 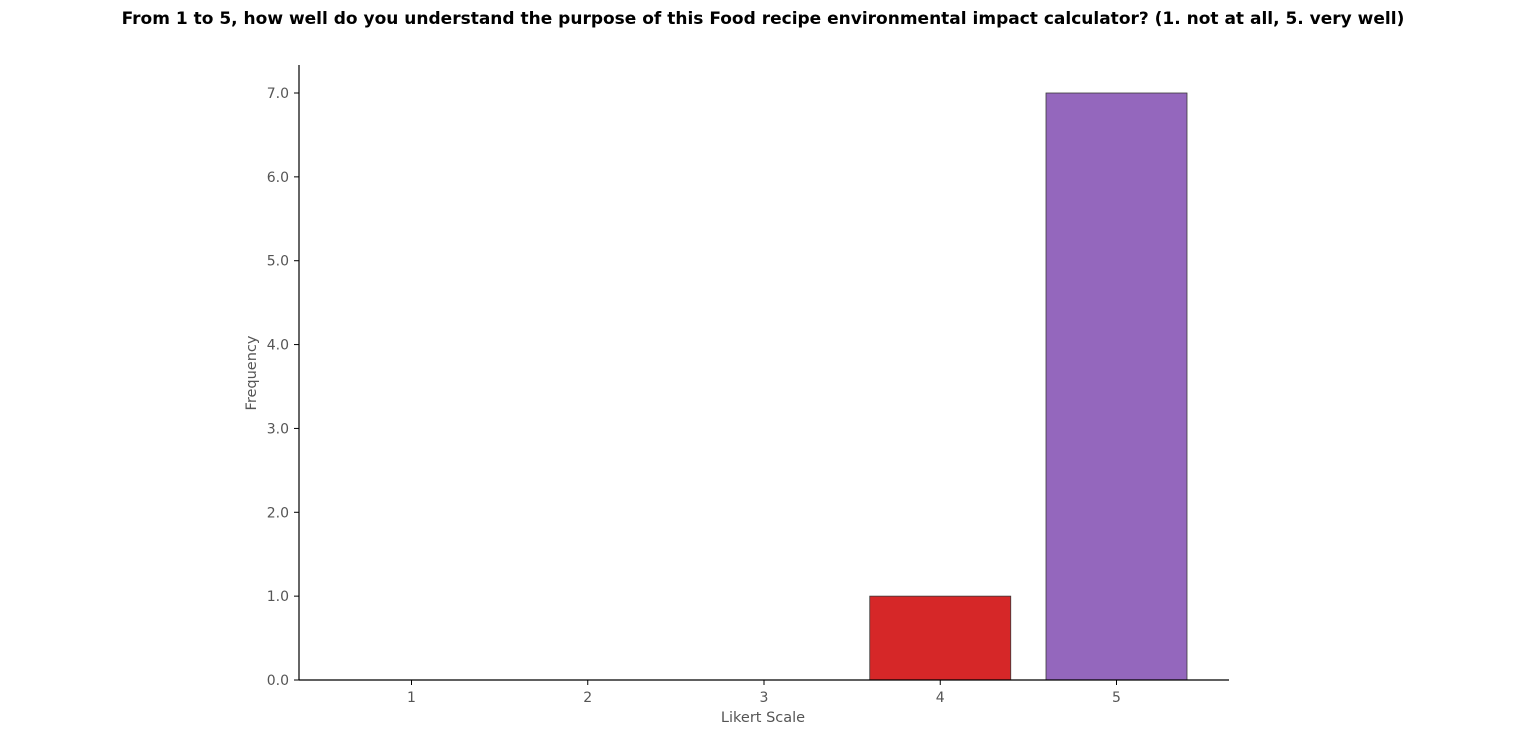 What do you see at coordinates (278, 178) in the screenshot?
I see `y-tick-label: 6.0` at bounding box center [278, 178].